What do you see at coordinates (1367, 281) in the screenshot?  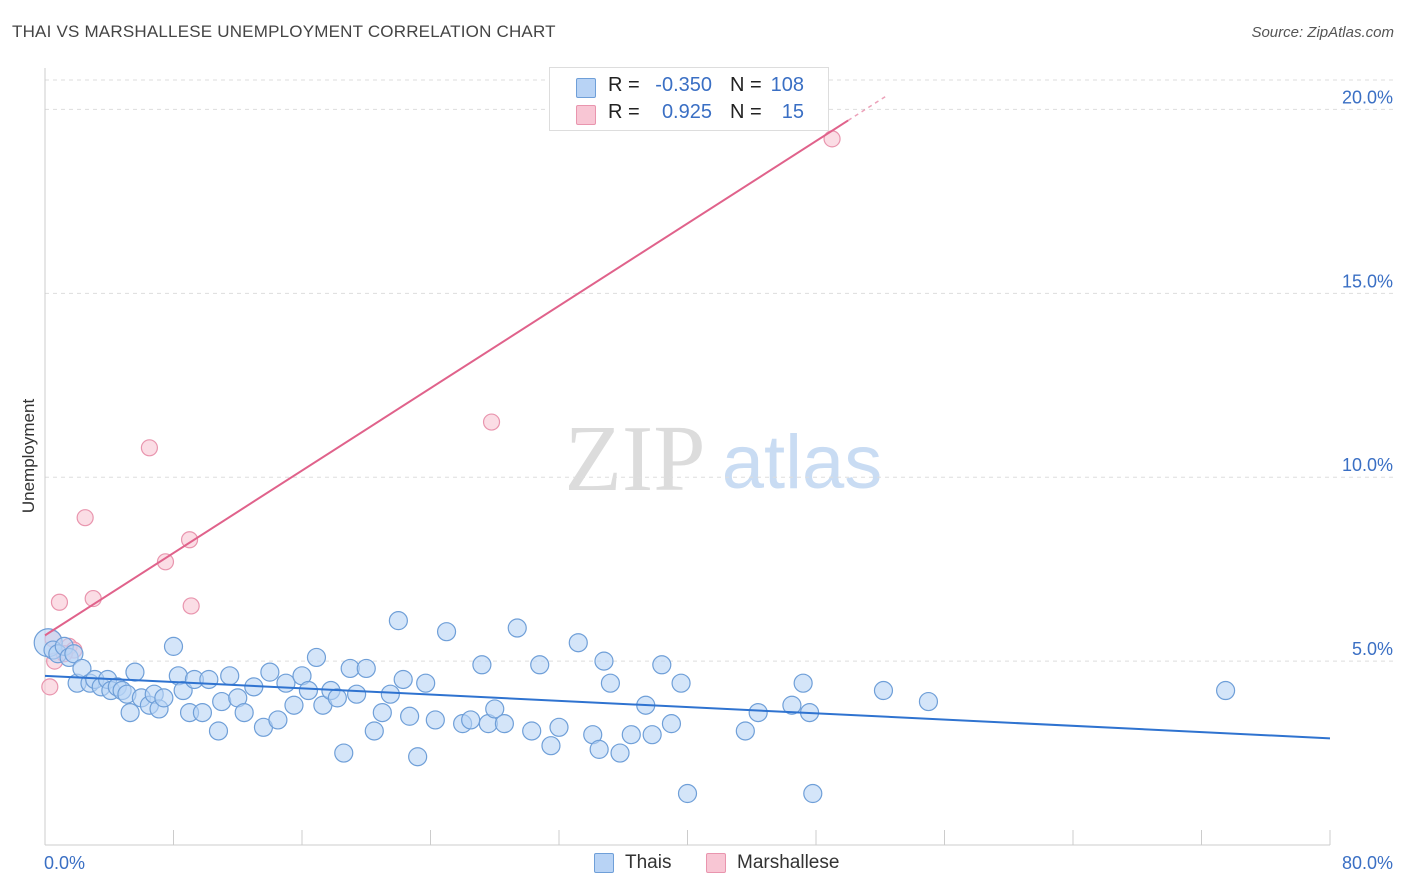 I see `y-tick-label: 15.0%` at bounding box center [1367, 281].